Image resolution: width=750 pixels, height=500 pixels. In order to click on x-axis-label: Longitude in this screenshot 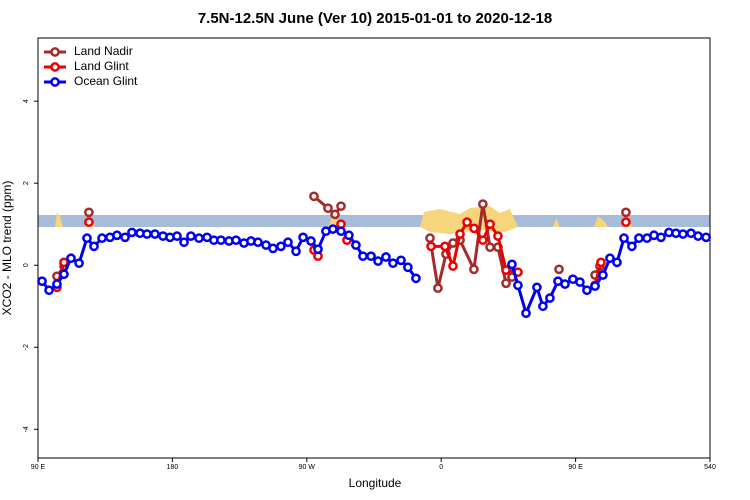, I will do `click(375, 483)`.